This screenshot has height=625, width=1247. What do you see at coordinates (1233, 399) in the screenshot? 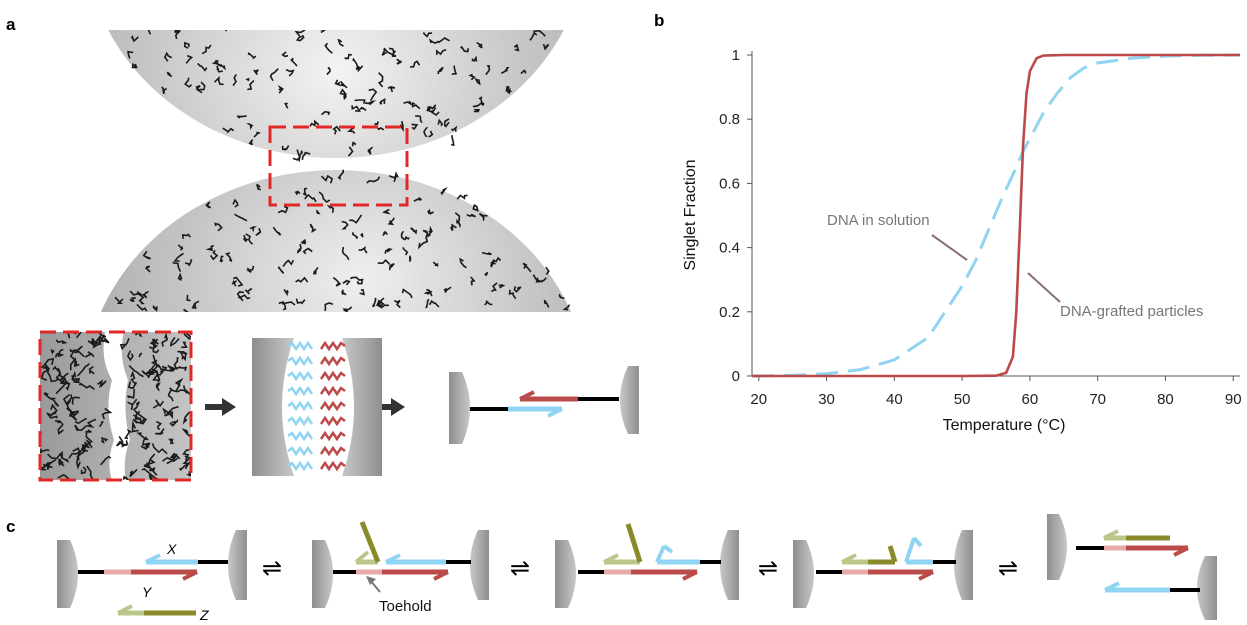
I see `x-tick-label: 90` at bounding box center [1233, 399].